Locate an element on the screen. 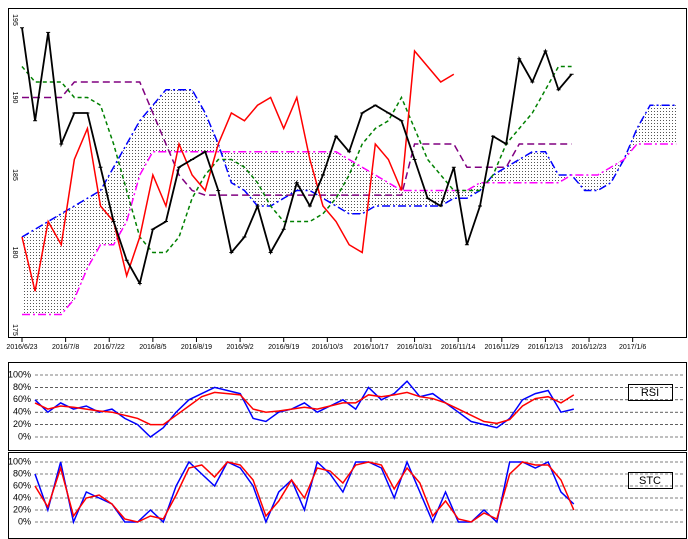  x-tick-label: 2016/10/17 is located at coordinates (370, 347).